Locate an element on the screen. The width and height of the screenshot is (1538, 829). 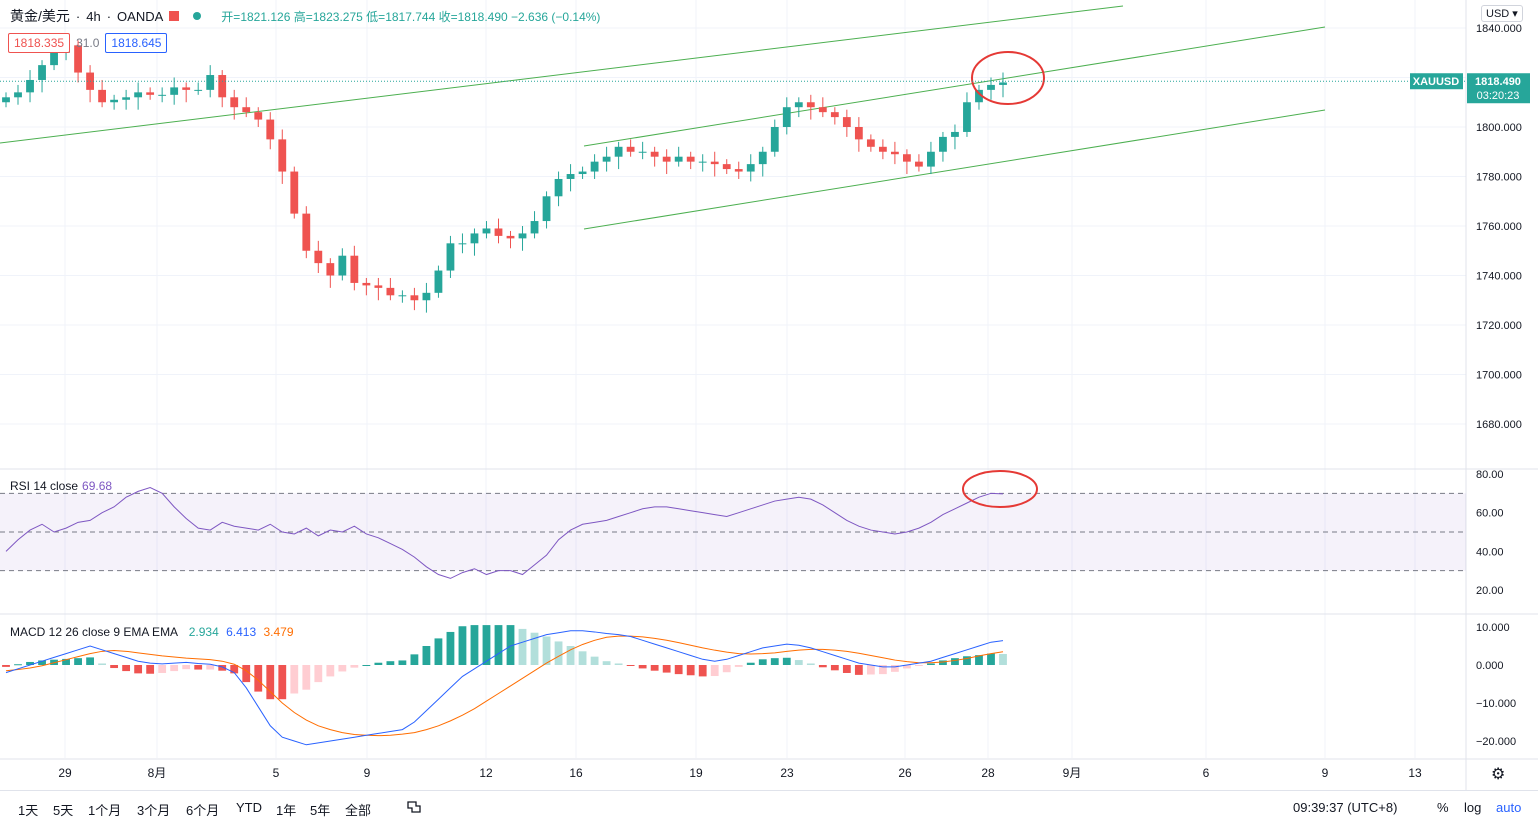
annotations is located at coordinates (1003, 279).